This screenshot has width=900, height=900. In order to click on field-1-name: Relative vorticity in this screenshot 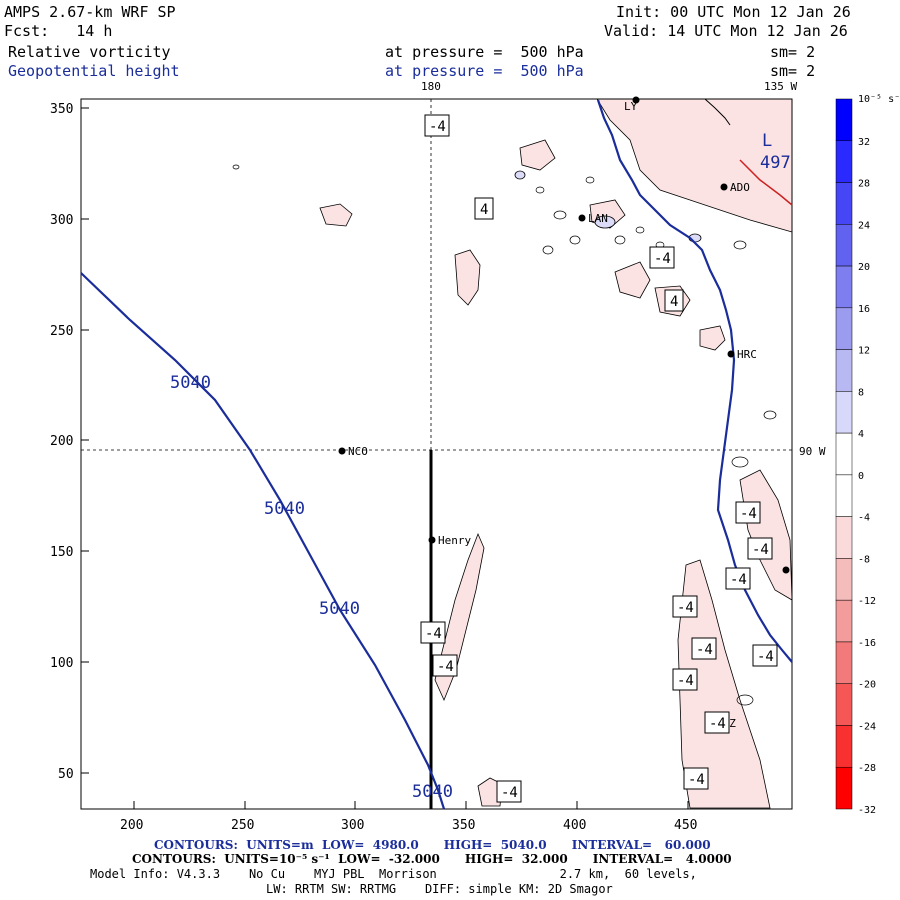, I will do `click(89, 52)`.